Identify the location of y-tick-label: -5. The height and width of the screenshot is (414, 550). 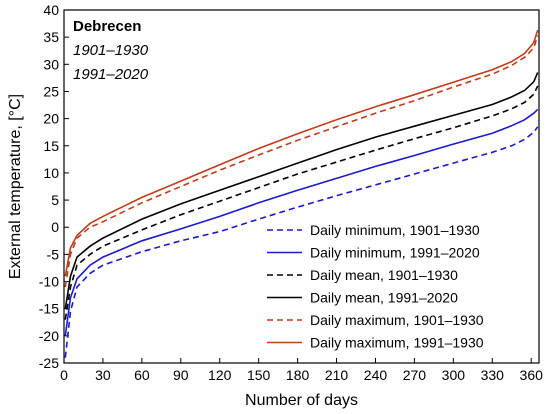
(53, 254).